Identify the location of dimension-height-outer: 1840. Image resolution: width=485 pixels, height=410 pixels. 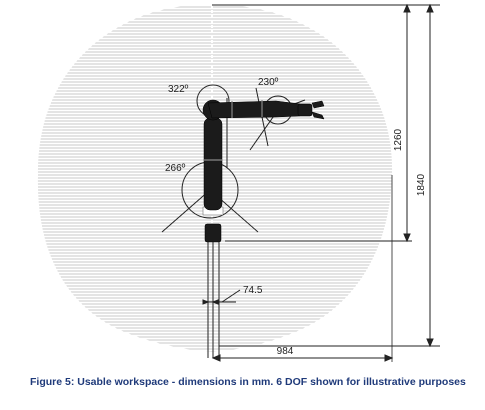
(421, 184).